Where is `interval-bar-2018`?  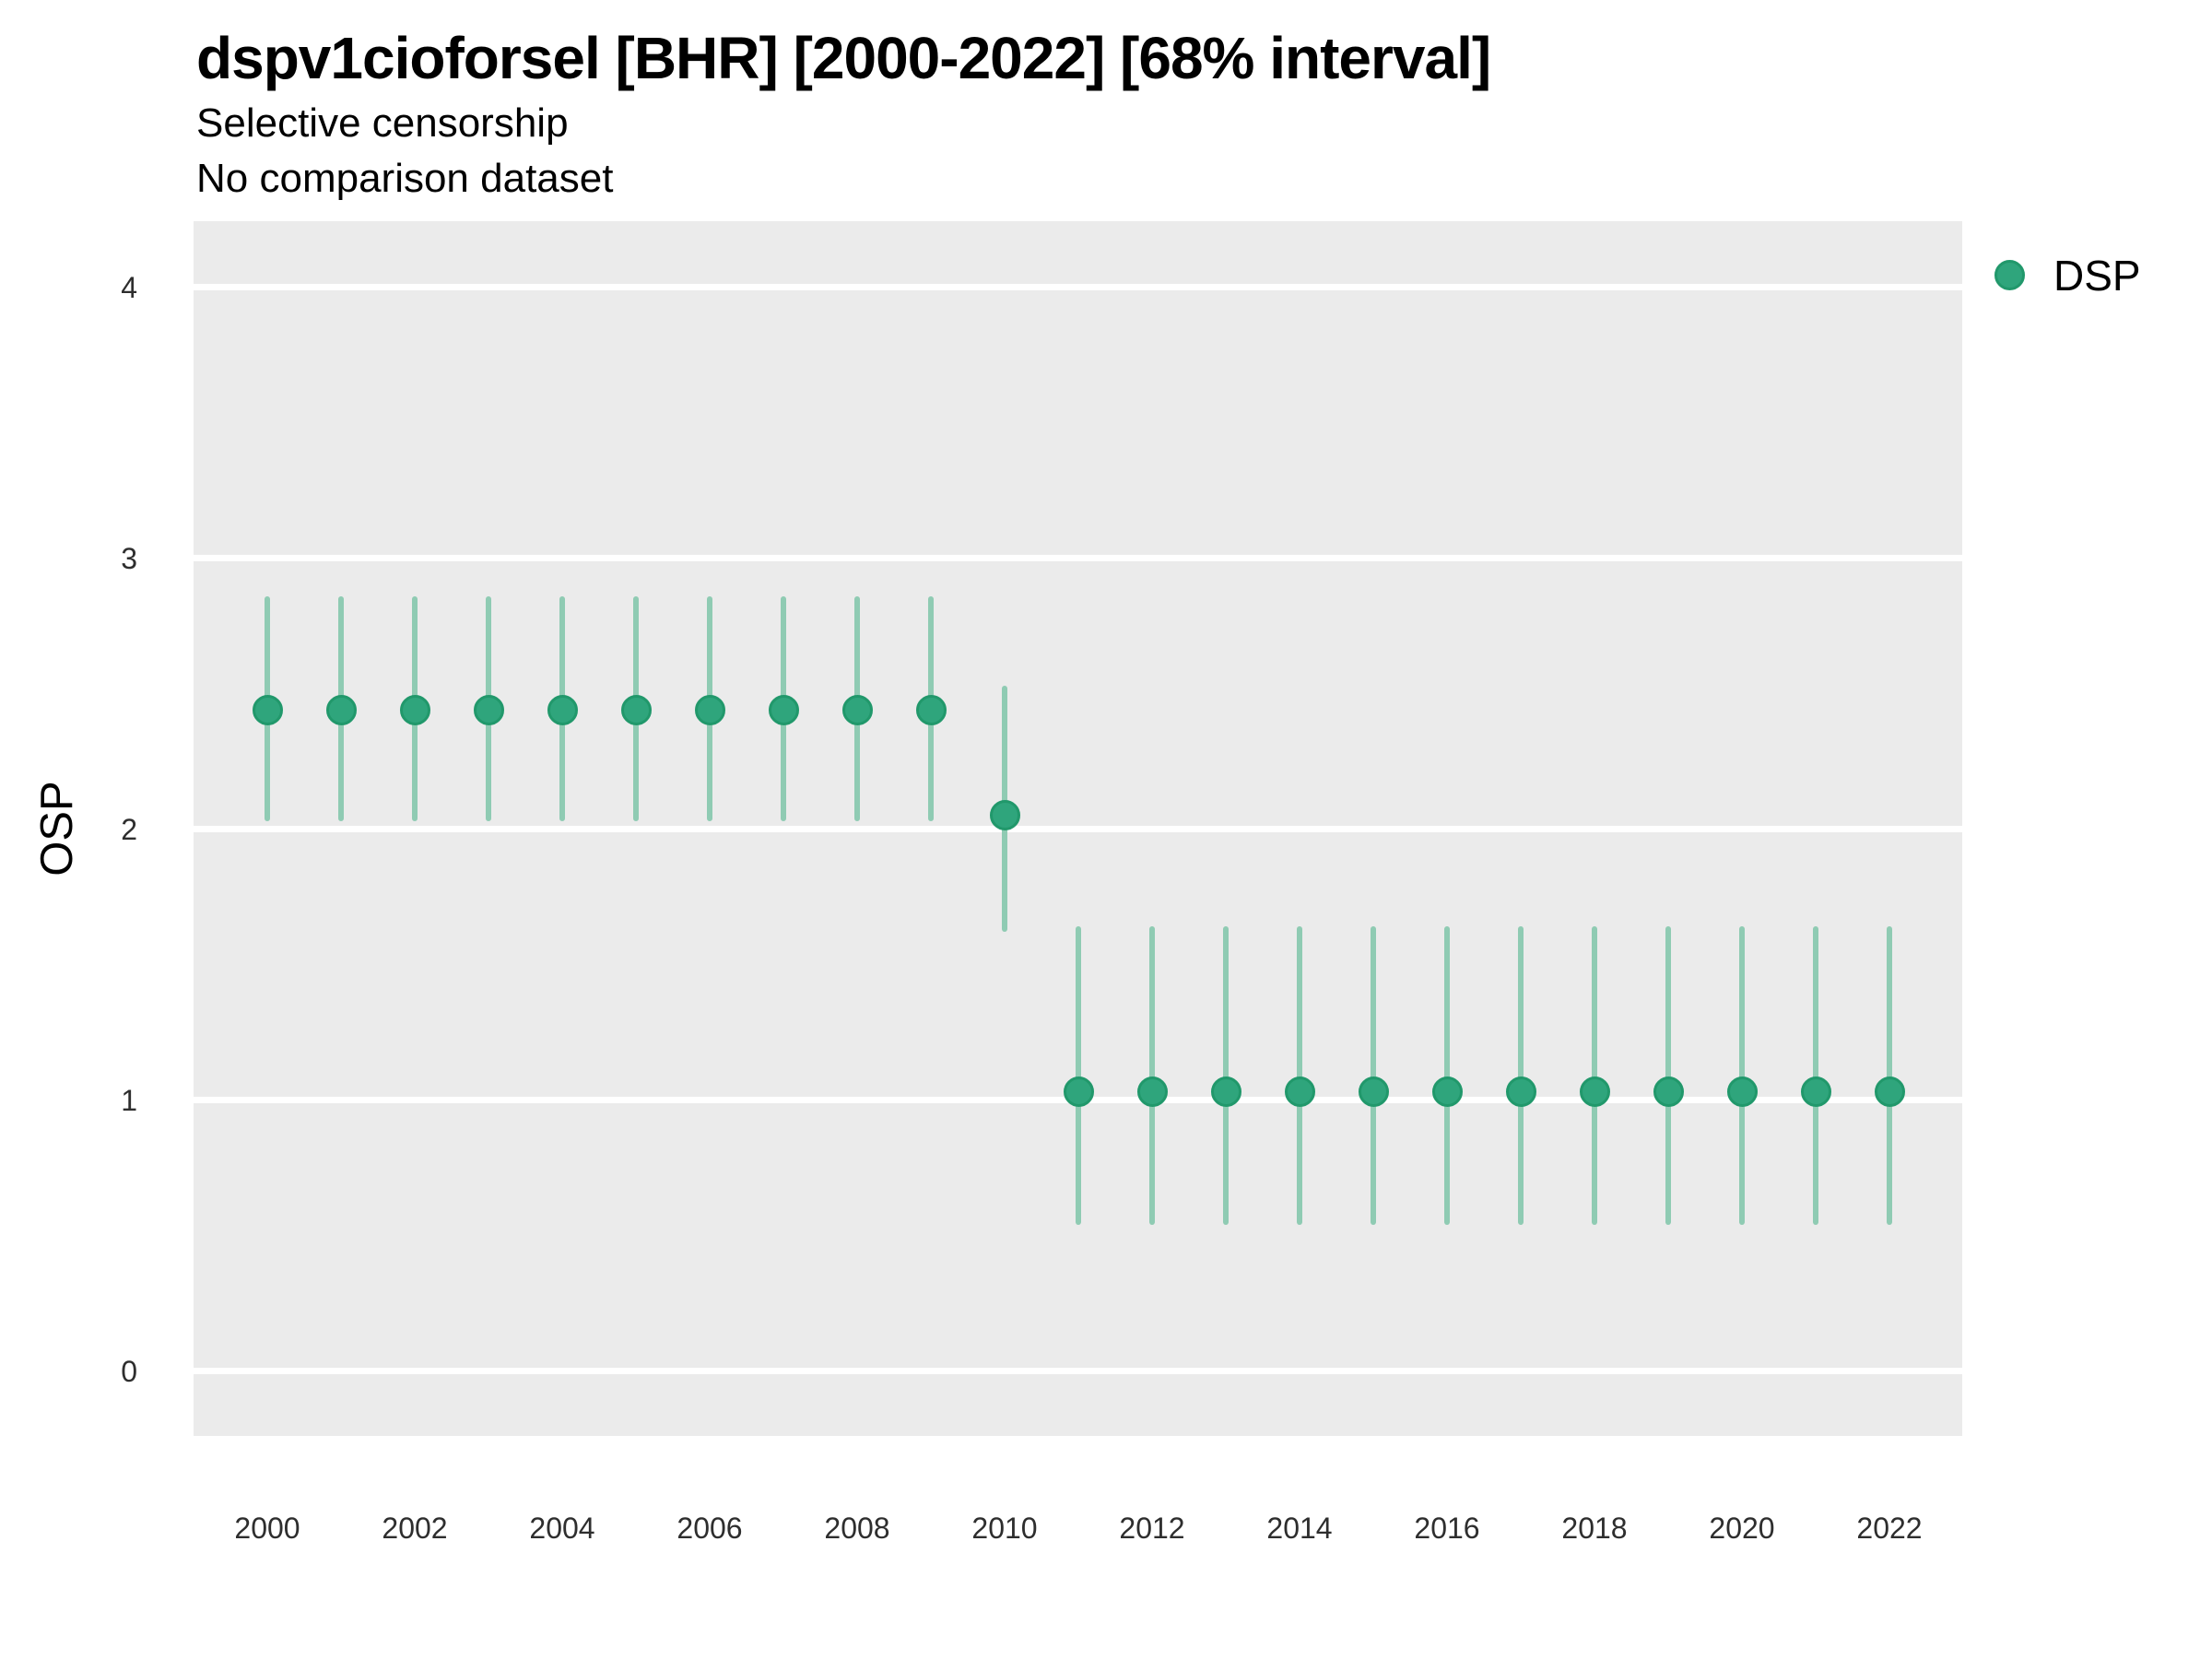 interval-bar-2018 is located at coordinates (1594, 1075).